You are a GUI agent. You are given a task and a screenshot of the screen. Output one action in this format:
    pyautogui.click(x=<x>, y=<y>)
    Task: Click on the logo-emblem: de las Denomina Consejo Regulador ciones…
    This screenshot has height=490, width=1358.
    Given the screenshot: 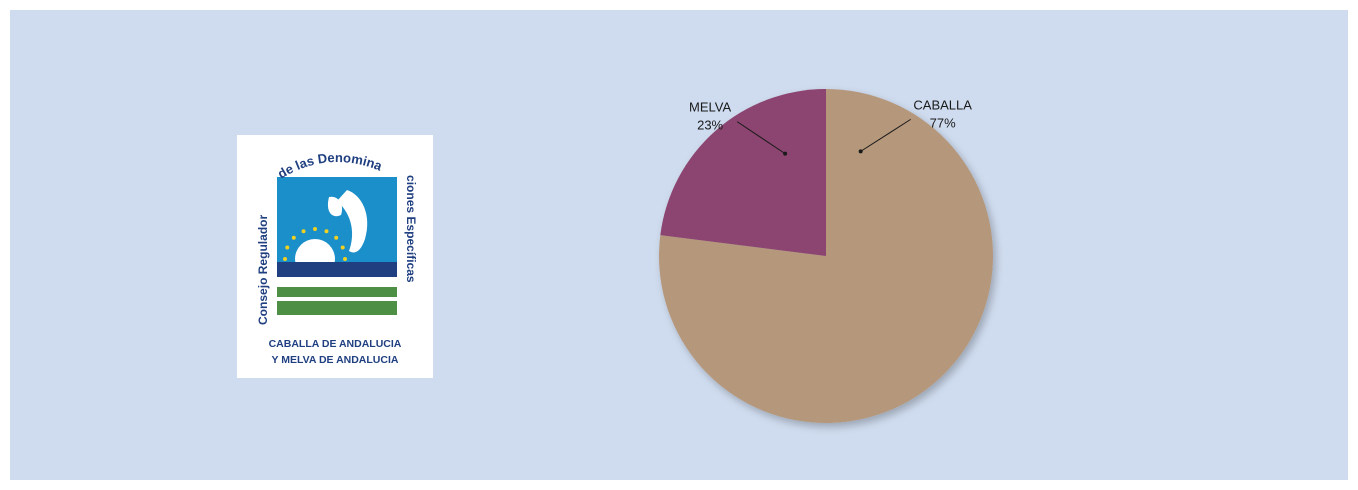 What is the action you would take?
    pyautogui.click(x=337, y=258)
    